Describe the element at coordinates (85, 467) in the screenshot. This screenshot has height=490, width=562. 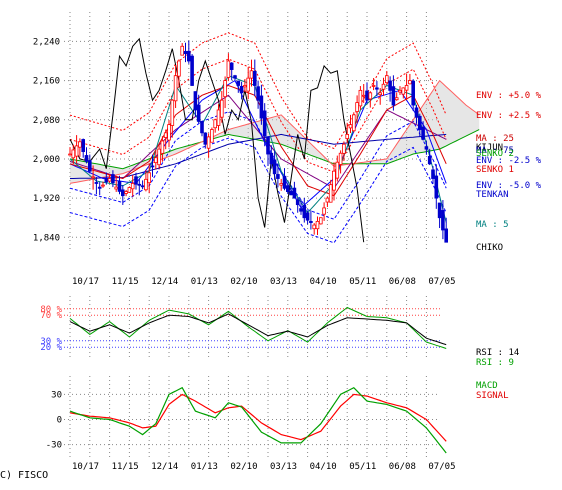
I see `x-tick-label: 10/17` at that location.